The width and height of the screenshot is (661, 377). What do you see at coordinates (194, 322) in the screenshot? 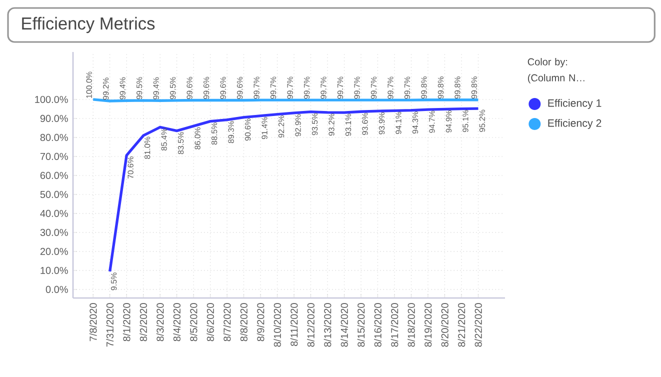
I see `x-tick-label: 8/5/2020` at bounding box center [194, 322].